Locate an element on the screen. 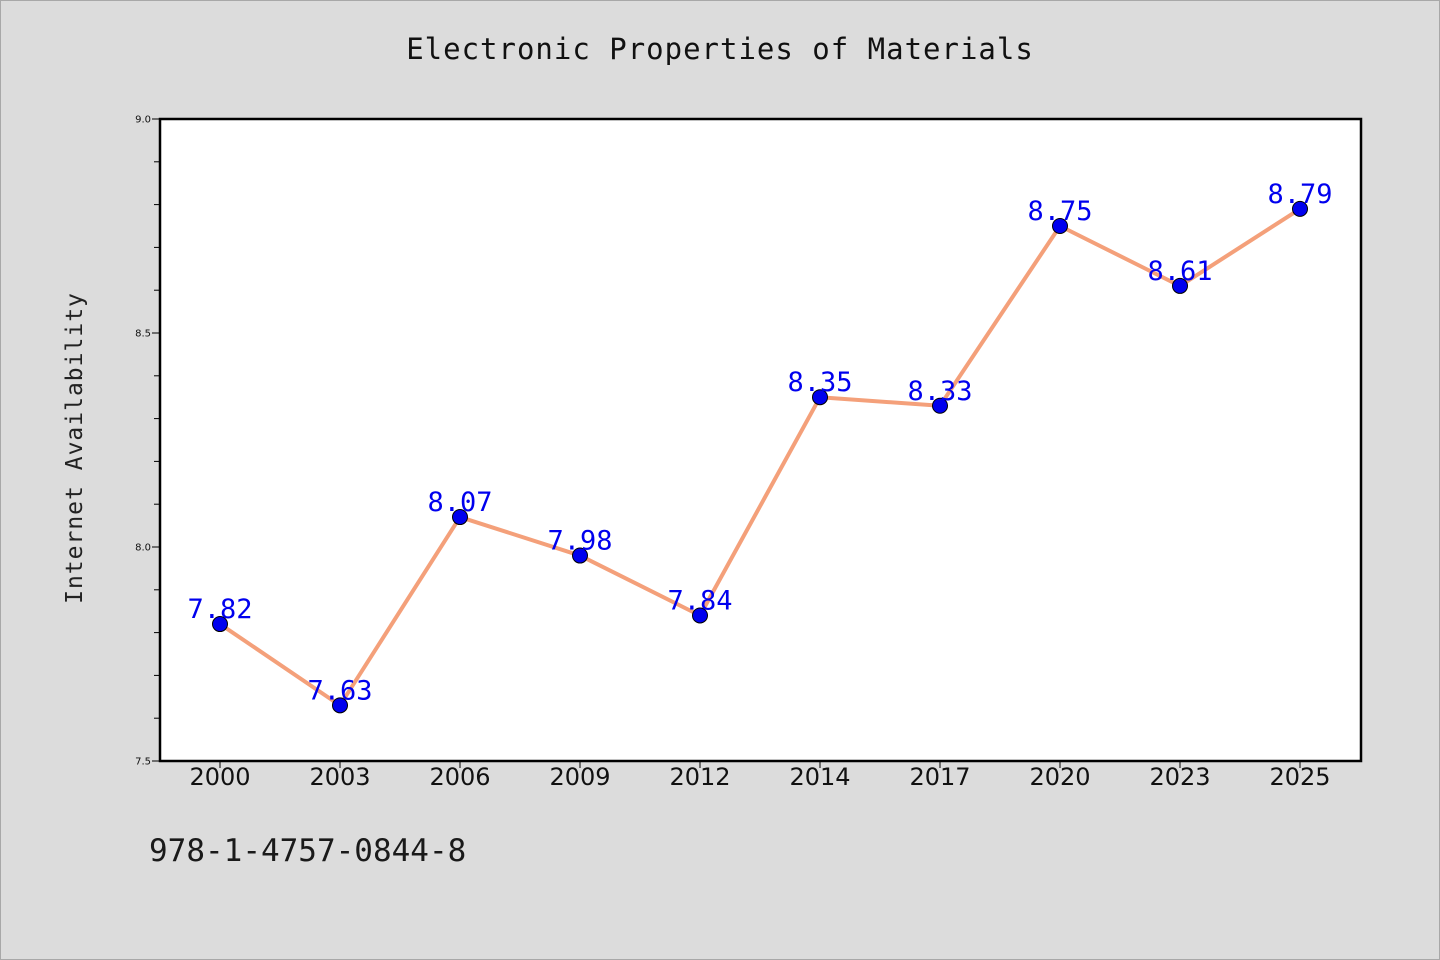 The image size is (1440, 960). x-tick-label: 2017 is located at coordinates (939, 777).